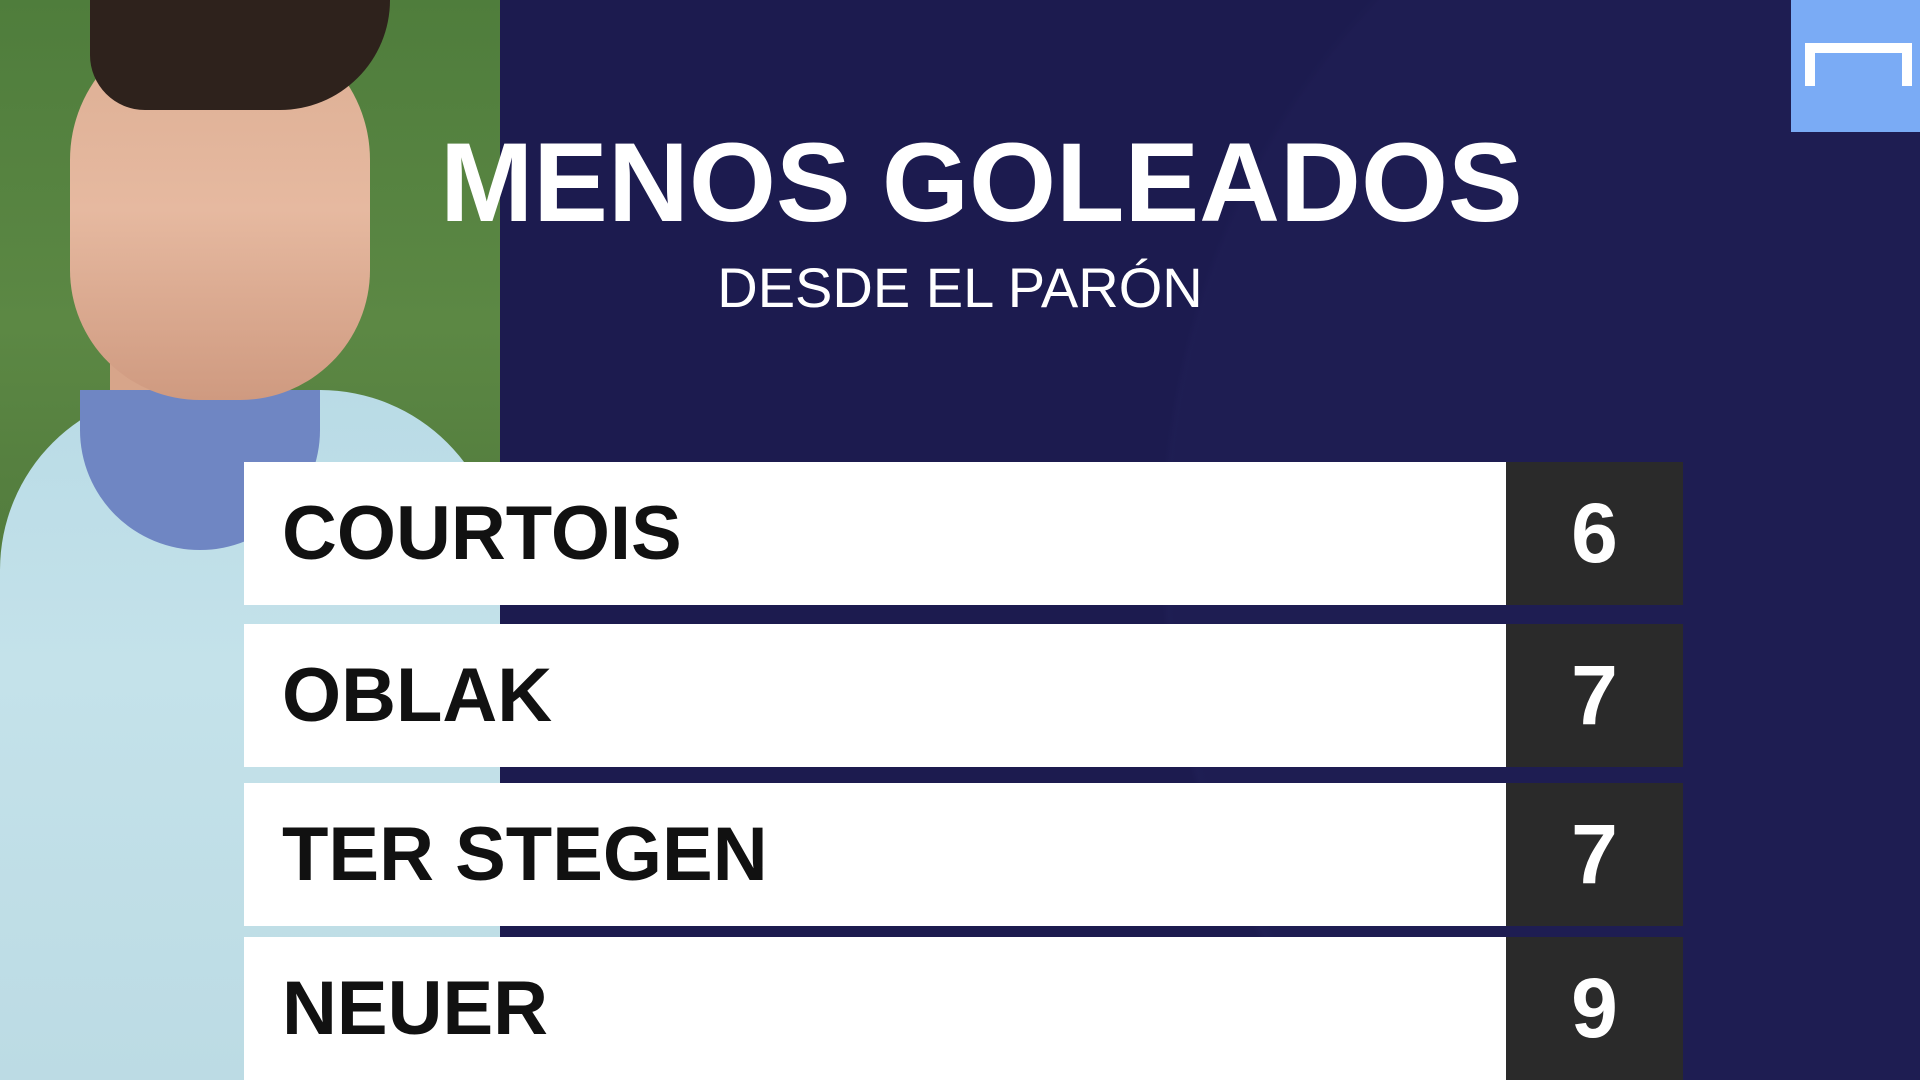 The height and width of the screenshot is (1080, 1920). I want to click on page-title: MENOS GOLEADOS, so click(981, 182).